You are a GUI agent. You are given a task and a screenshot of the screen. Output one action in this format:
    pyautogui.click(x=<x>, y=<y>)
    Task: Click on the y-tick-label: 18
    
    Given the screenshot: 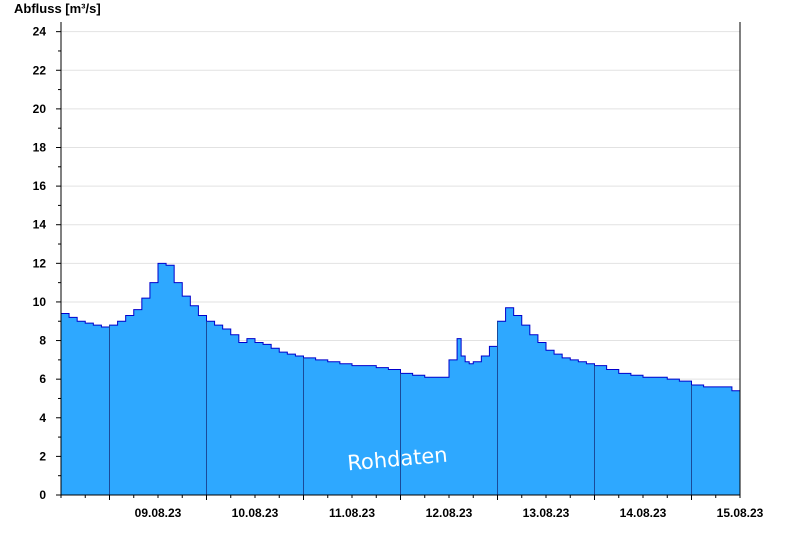 What is the action you would take?
    pyautogui.click(x=40, y=147)
    